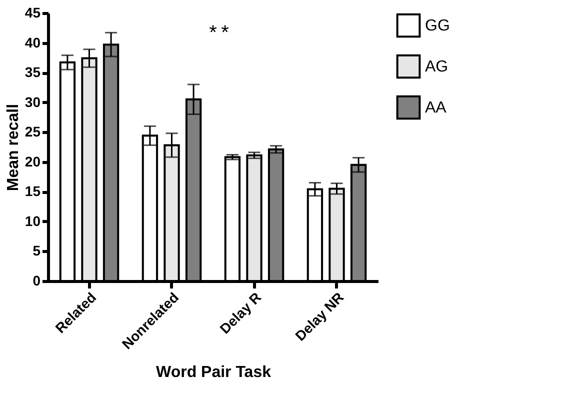 The image size is (567, 398). Describe the element at coordinates (436, 108) in the screenshot. I see `legend-label: AA` at that location.